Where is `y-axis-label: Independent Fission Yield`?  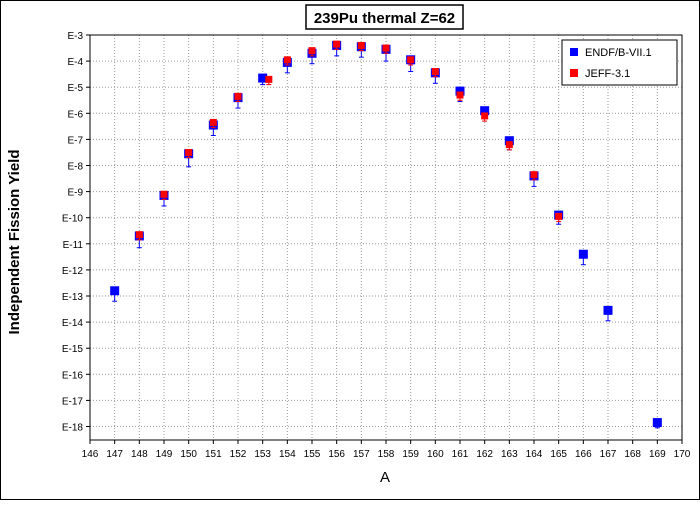 y-axis-label: Independent Fission Yield is located at coordinates (14, 241).